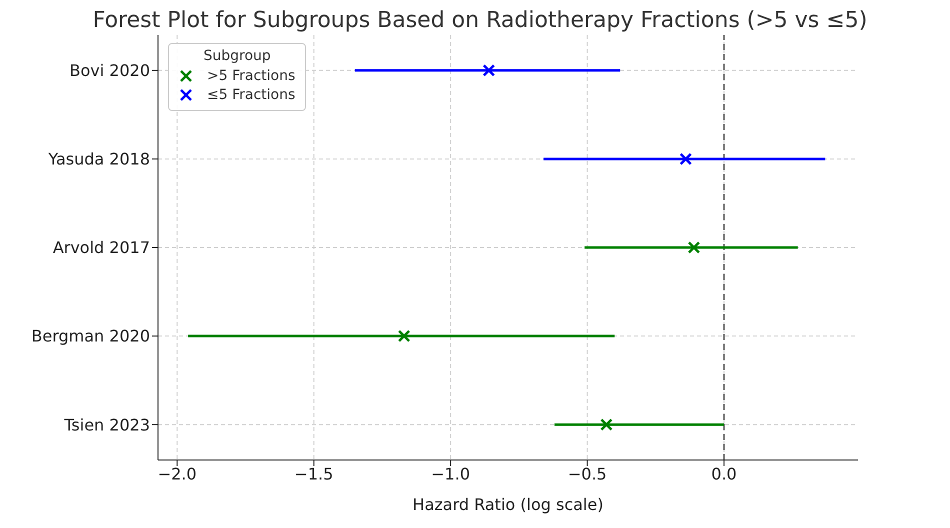  I want to click on x-tick-label: −0.5, so click(587, 474).